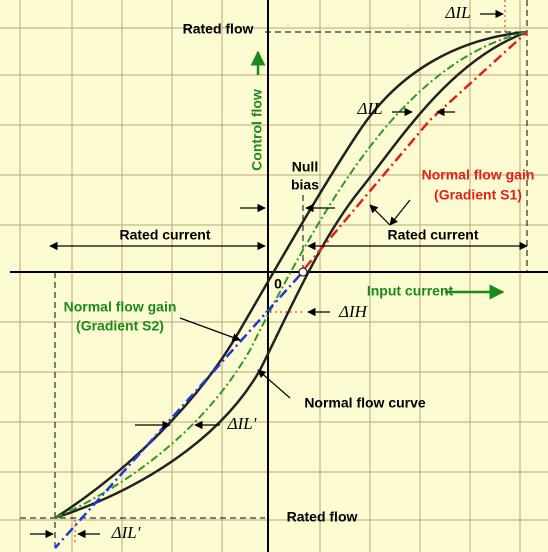  What do you see at coordinates (365, 403) in the screenshot?
I see `normal-flow-curve-label: Normal flow curve` at bounding box center [365, 403].